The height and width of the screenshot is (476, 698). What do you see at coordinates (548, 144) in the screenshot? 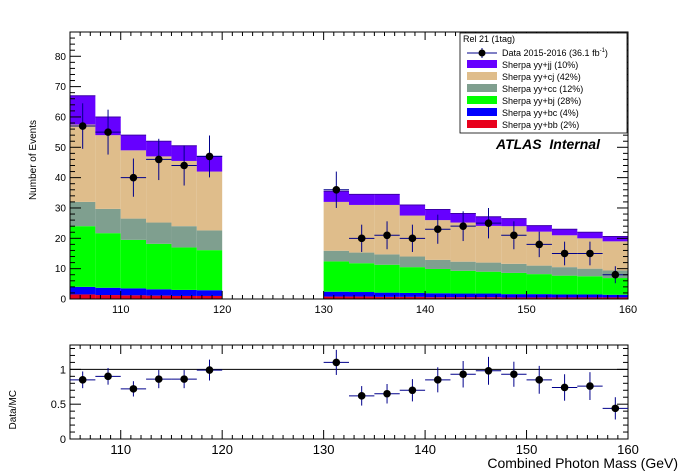
I see `atlas-internal-label: ATLAS Internal` at bounding box center [548, 144].